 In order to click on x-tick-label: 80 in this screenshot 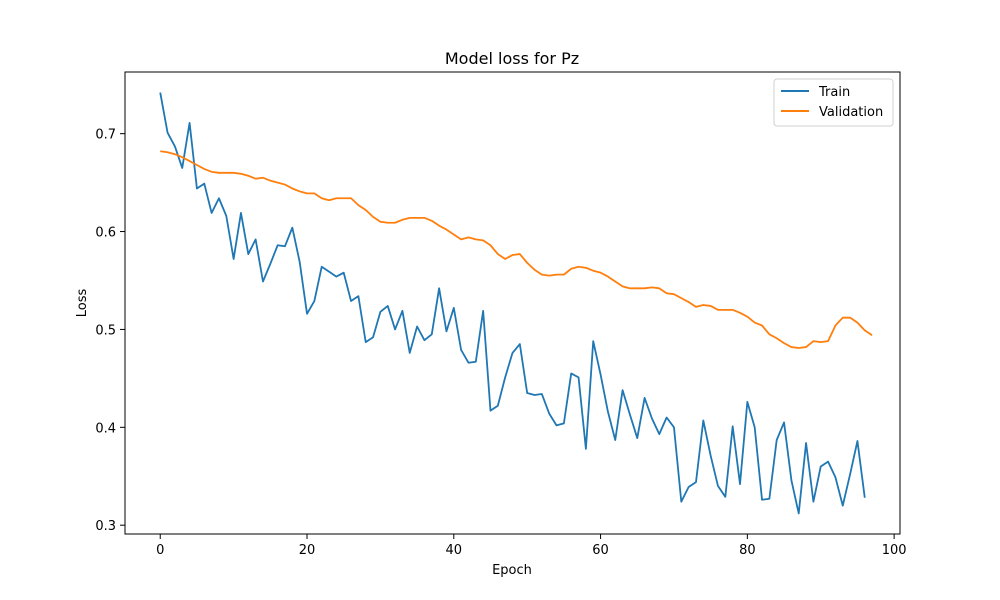, I will do `click(747, 550)`.